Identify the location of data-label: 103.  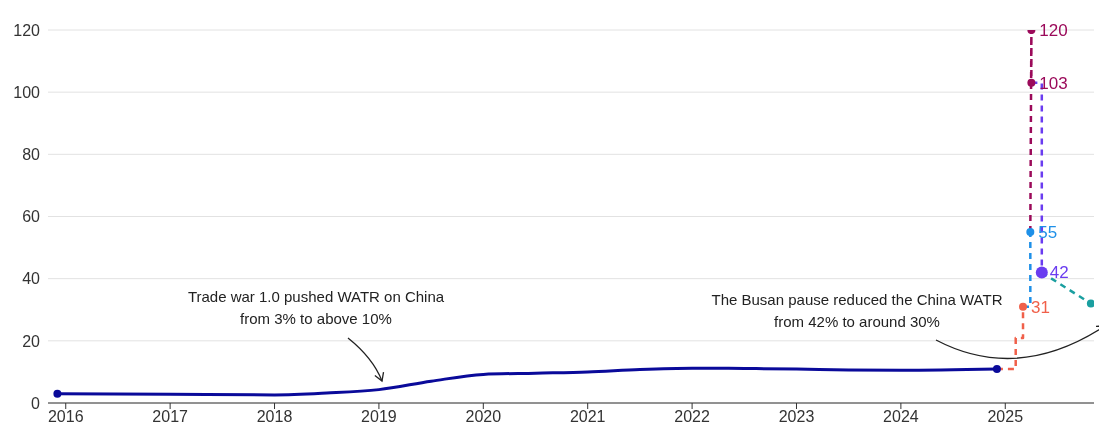
(1053, 83).